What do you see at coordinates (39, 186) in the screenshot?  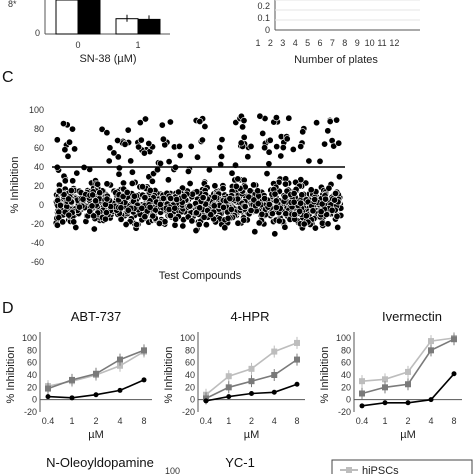 I see `scatter-ytick-20: 20` at bounding box center [39, 186].